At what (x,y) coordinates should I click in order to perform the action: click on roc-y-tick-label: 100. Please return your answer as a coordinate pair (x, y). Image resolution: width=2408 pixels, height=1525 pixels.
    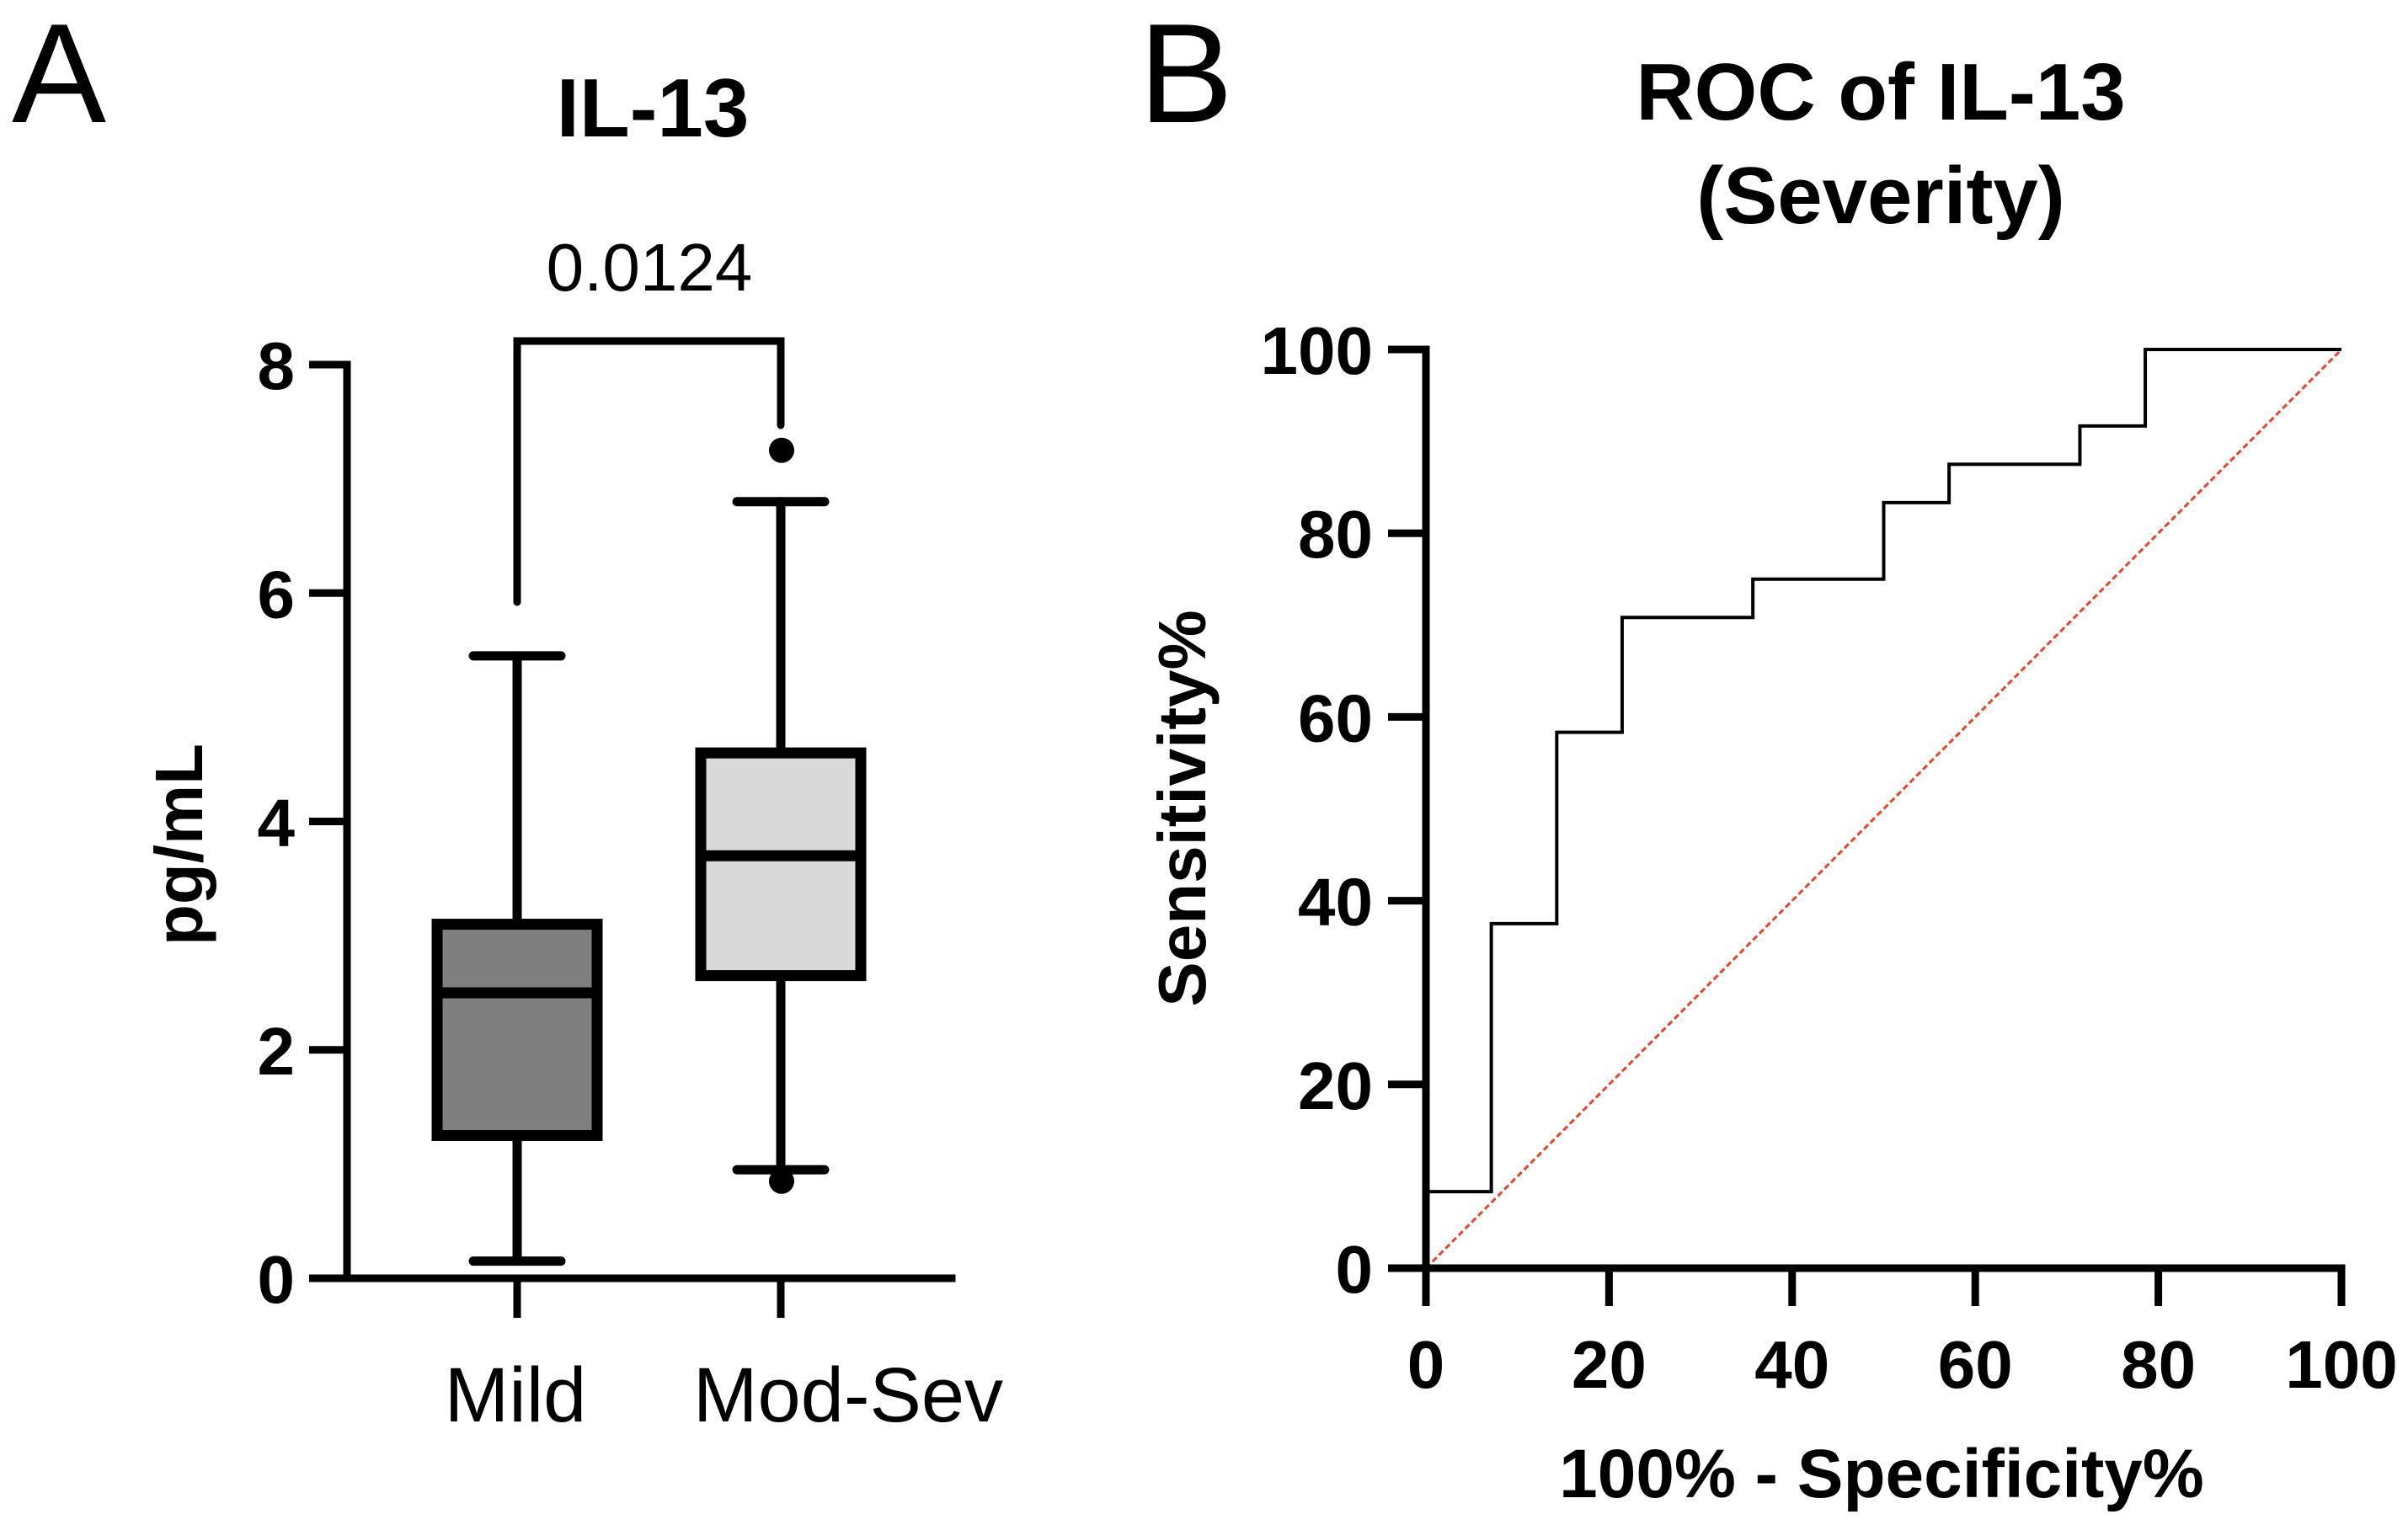
    Looking at the image, I should click on (1317, 350).